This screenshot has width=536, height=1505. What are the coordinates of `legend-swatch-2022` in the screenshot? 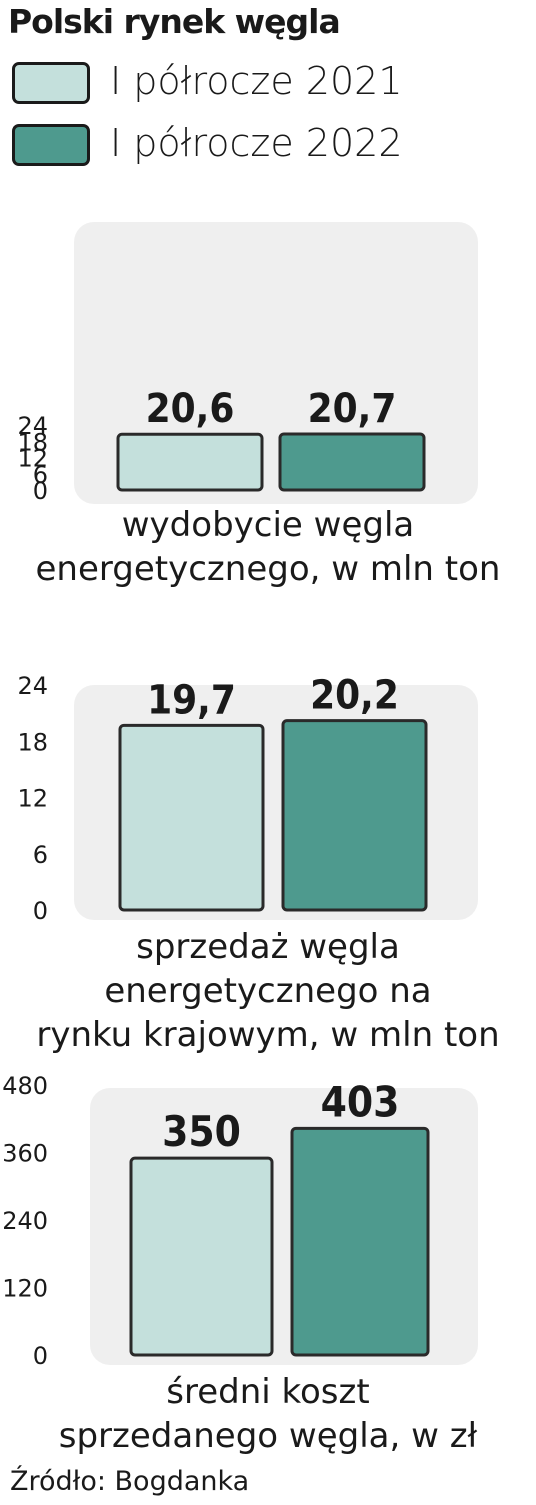 It's located at (51, 145).